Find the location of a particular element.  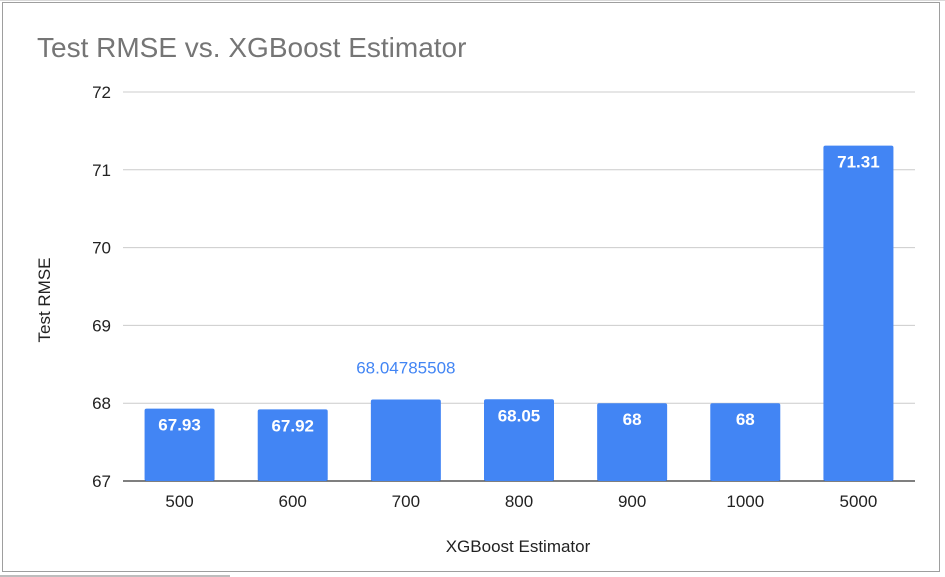

y-tick-label: 72 is located at coordinates (101, 92).